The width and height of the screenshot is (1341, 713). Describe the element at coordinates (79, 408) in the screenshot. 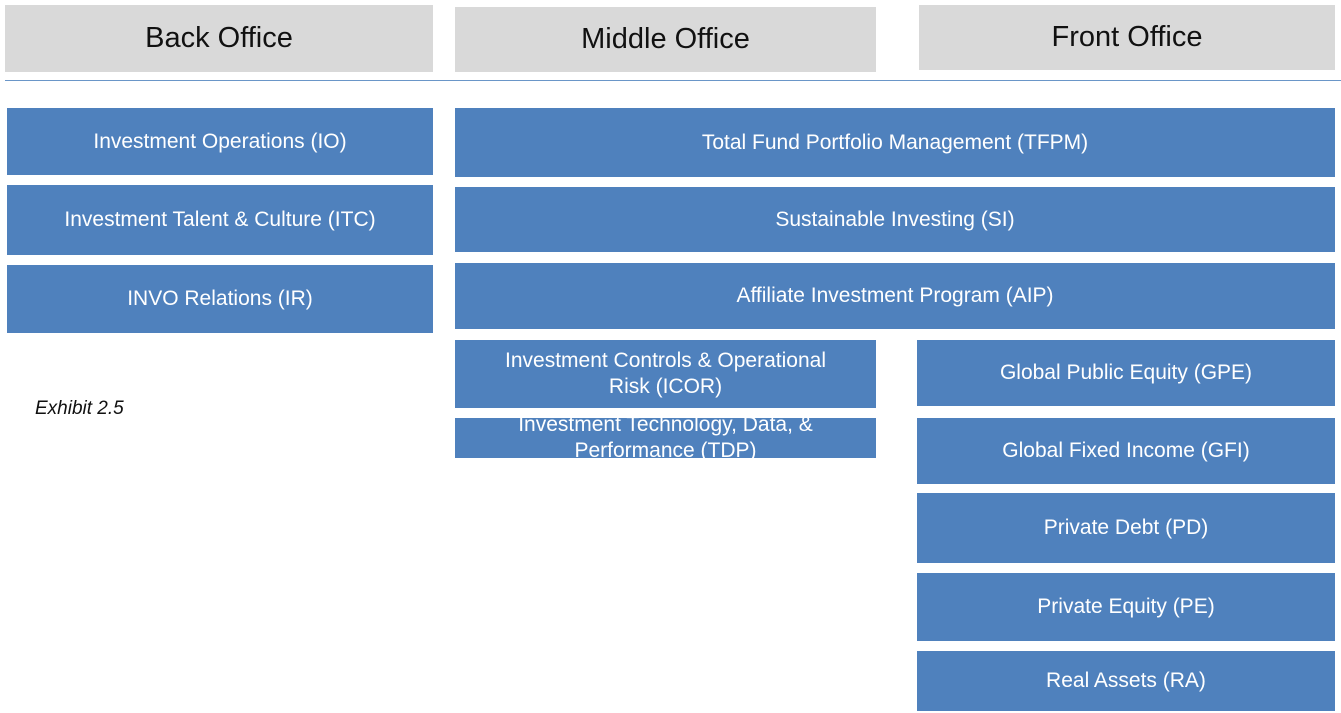

I see `exhibit-label: Exhibit 2.5` at that location.